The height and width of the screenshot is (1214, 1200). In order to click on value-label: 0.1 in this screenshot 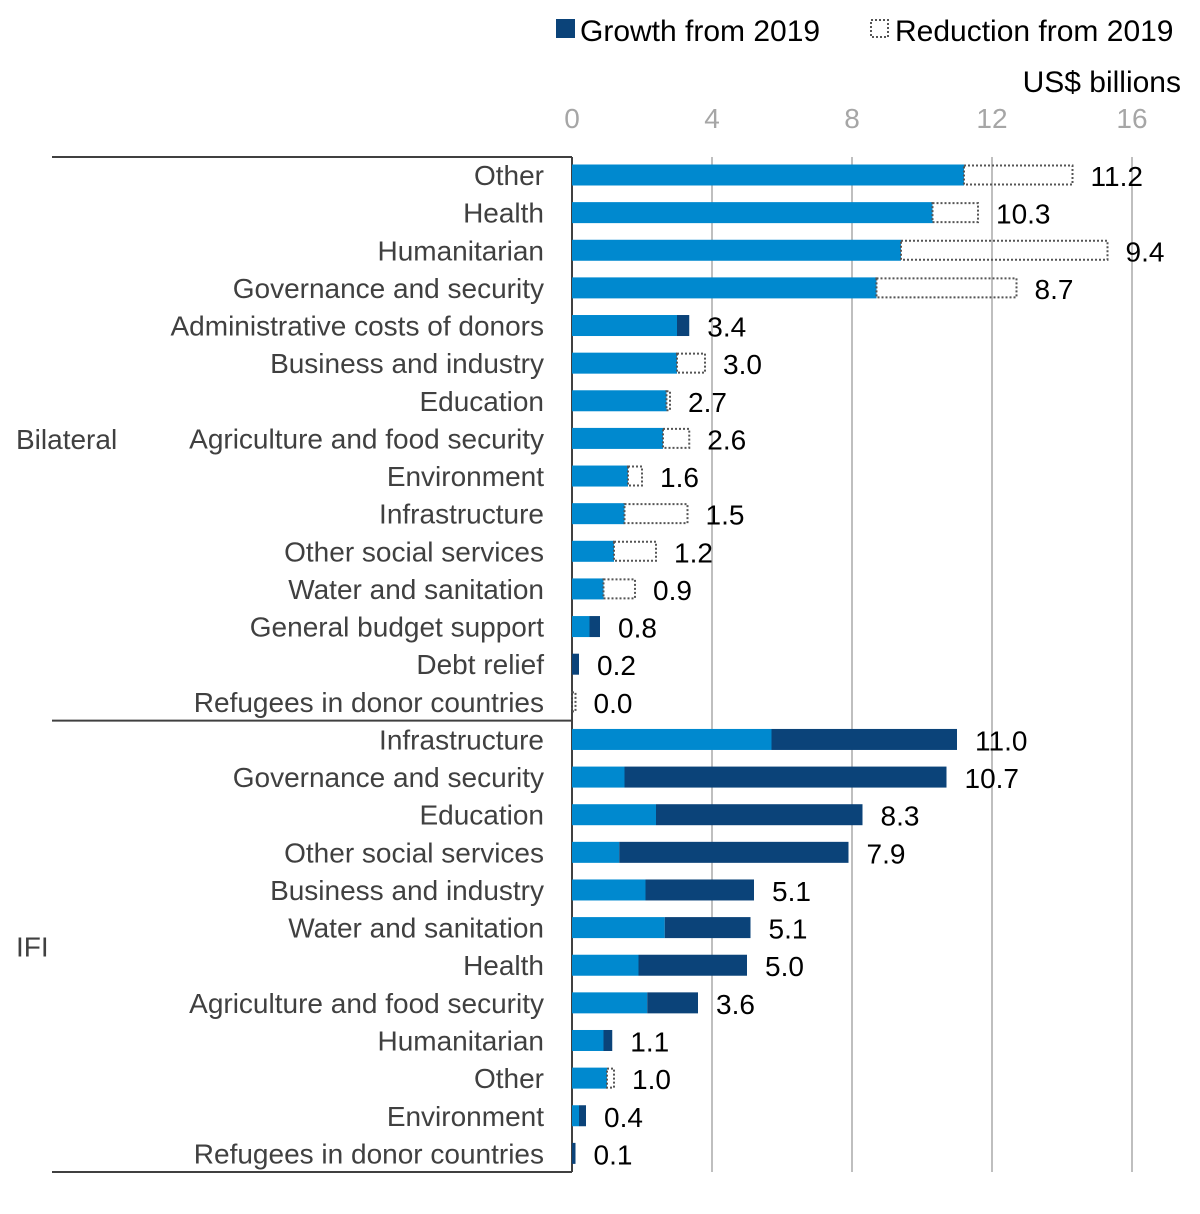, I will do `click(613, 1154)`.